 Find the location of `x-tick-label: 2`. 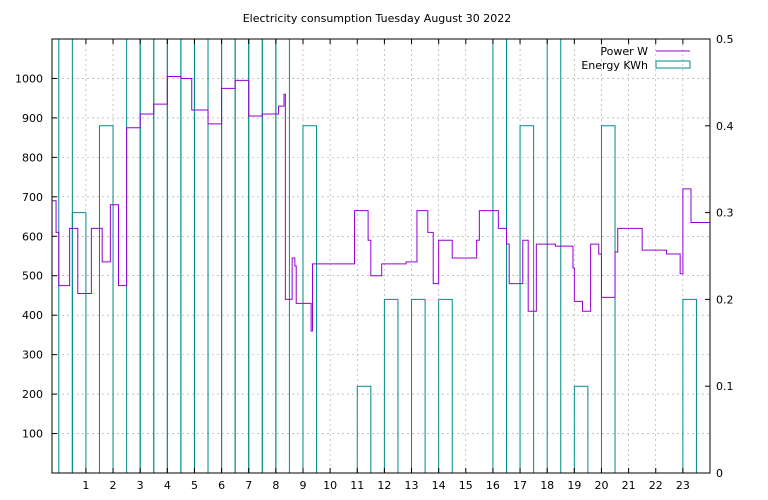

x-tick-label: 2 is located at coordinates (113, 485).